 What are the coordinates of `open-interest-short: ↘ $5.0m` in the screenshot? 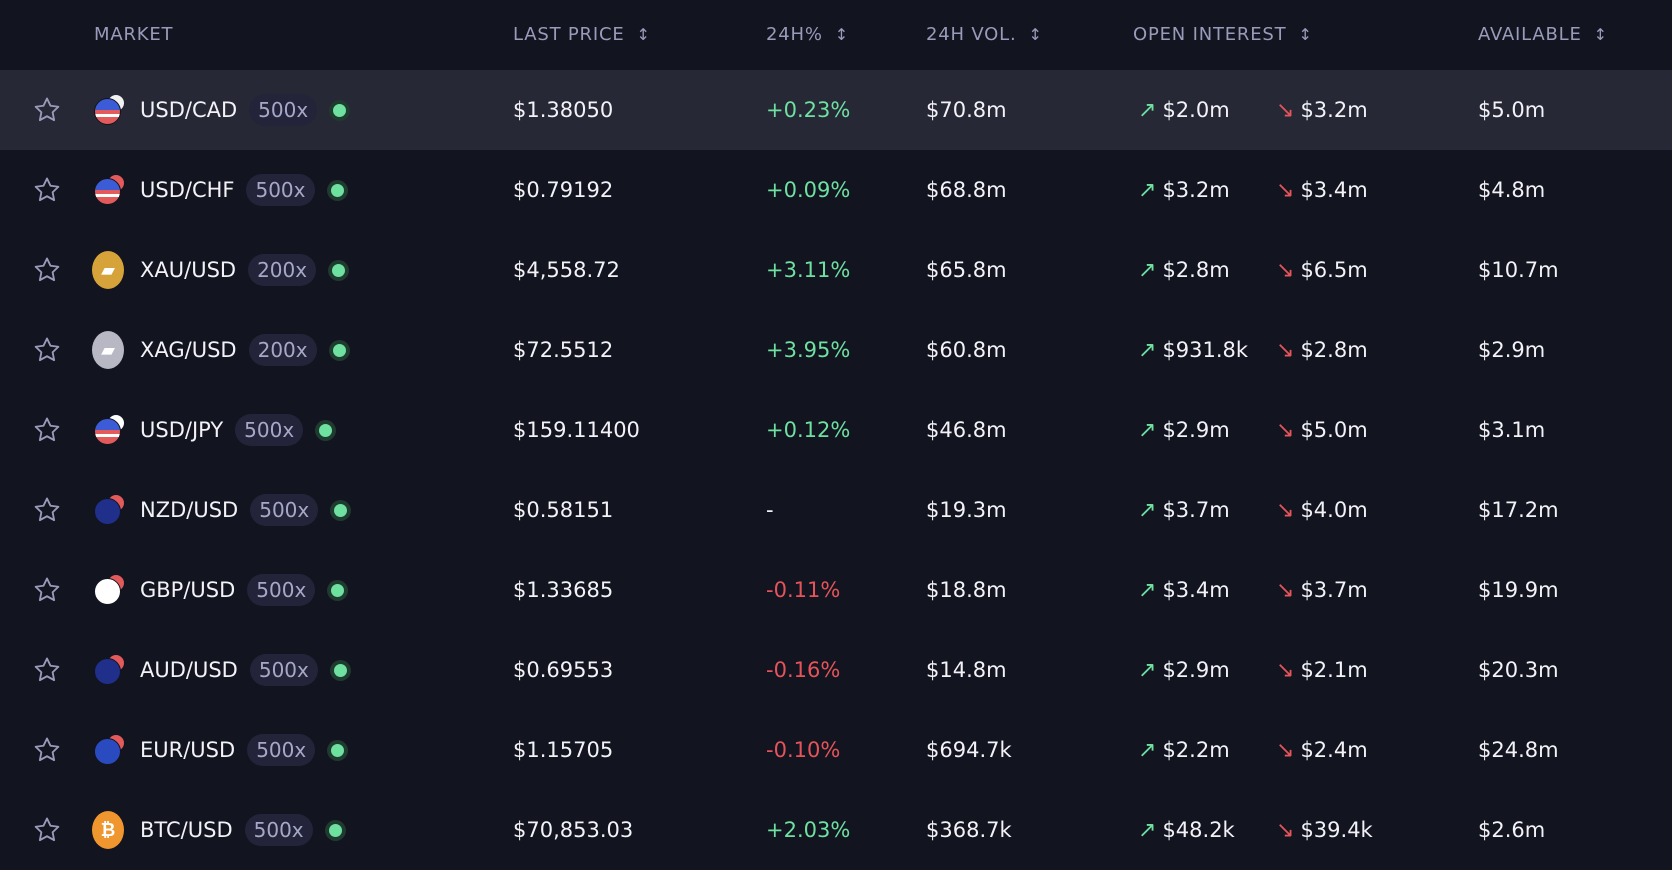 It's located at (1322, 430).